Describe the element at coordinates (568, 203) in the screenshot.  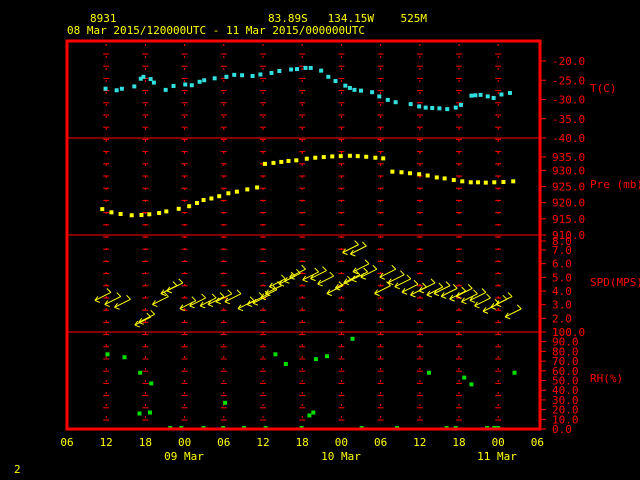
I see `y-tick-label: 920.0` at that location.